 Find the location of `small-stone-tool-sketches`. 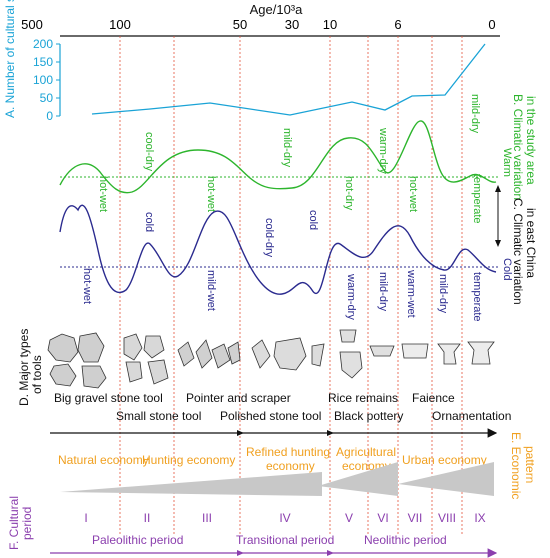

small-stone-tool-sketches is located at coordinates (146, 359).